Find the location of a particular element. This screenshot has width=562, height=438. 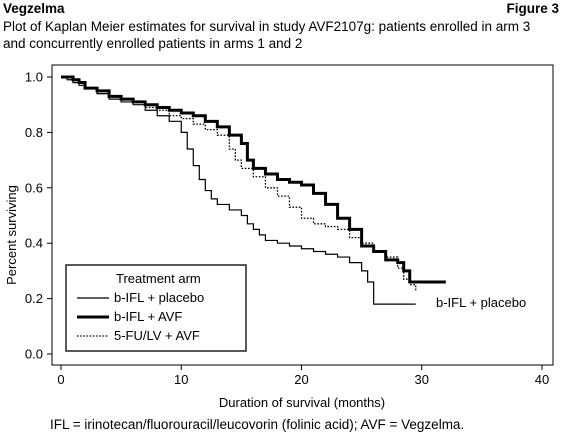

legend-box is located at coordinates (156, 308).